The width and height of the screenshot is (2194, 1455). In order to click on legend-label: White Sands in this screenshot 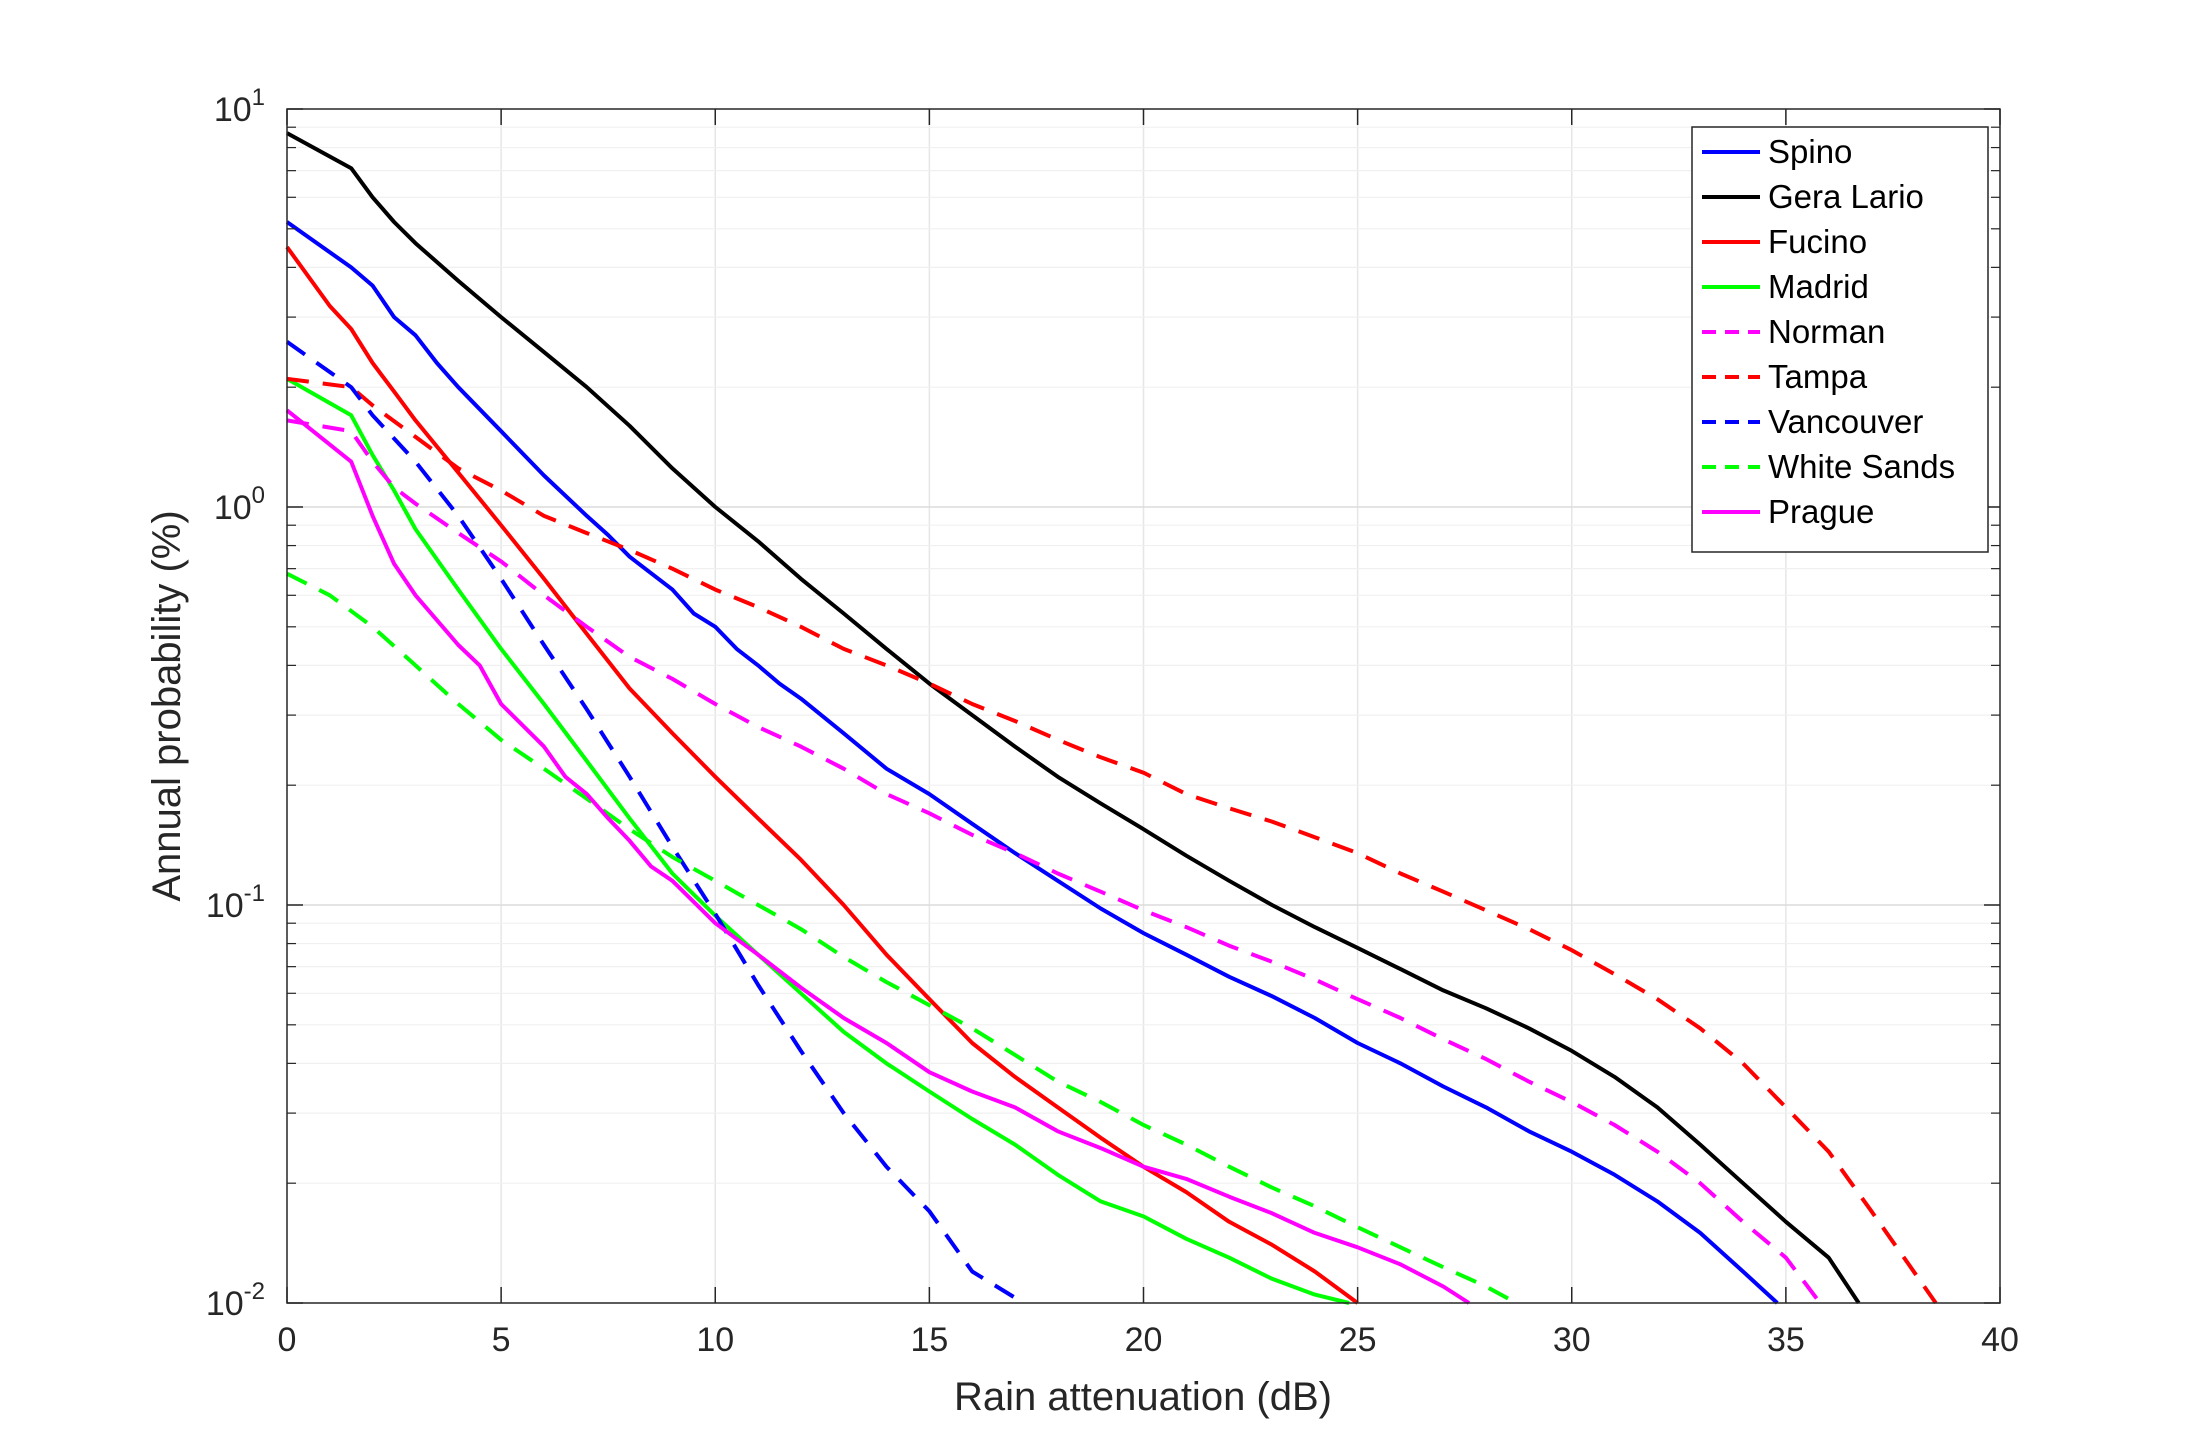, I will do `click(1861, 466)`.